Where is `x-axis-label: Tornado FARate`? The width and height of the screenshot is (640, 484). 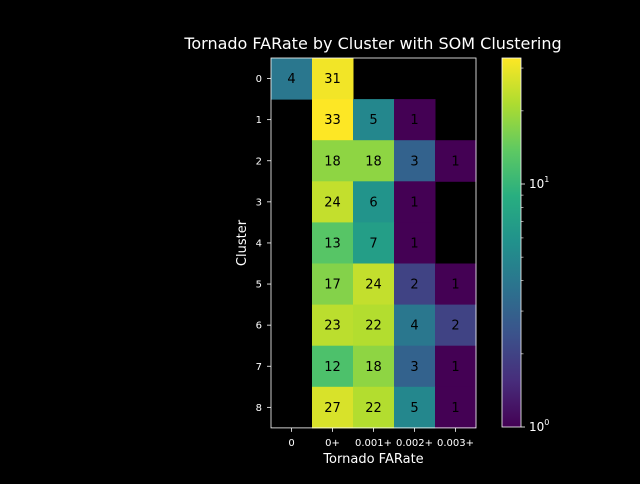
x-axis-label: Tornado FARate is located at coordinates (372, 459).